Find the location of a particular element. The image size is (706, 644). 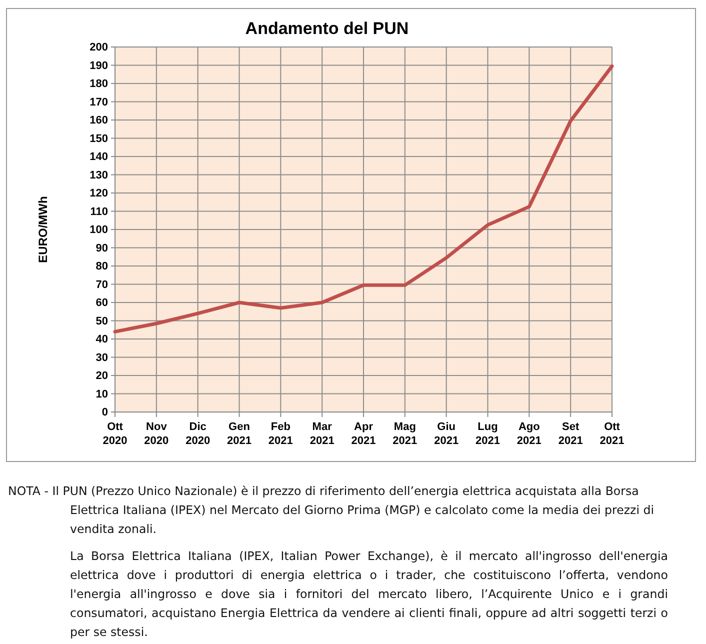

x-tick-label: Nov 2020 is located at coordinates (156, 434).